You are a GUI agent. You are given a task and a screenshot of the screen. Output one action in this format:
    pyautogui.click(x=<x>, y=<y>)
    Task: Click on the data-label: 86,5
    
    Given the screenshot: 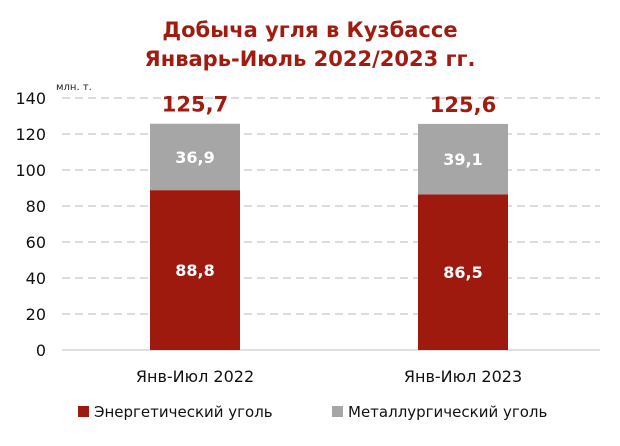 What is the action you would take?
    pyautogui.click(x=462, y=272)
    